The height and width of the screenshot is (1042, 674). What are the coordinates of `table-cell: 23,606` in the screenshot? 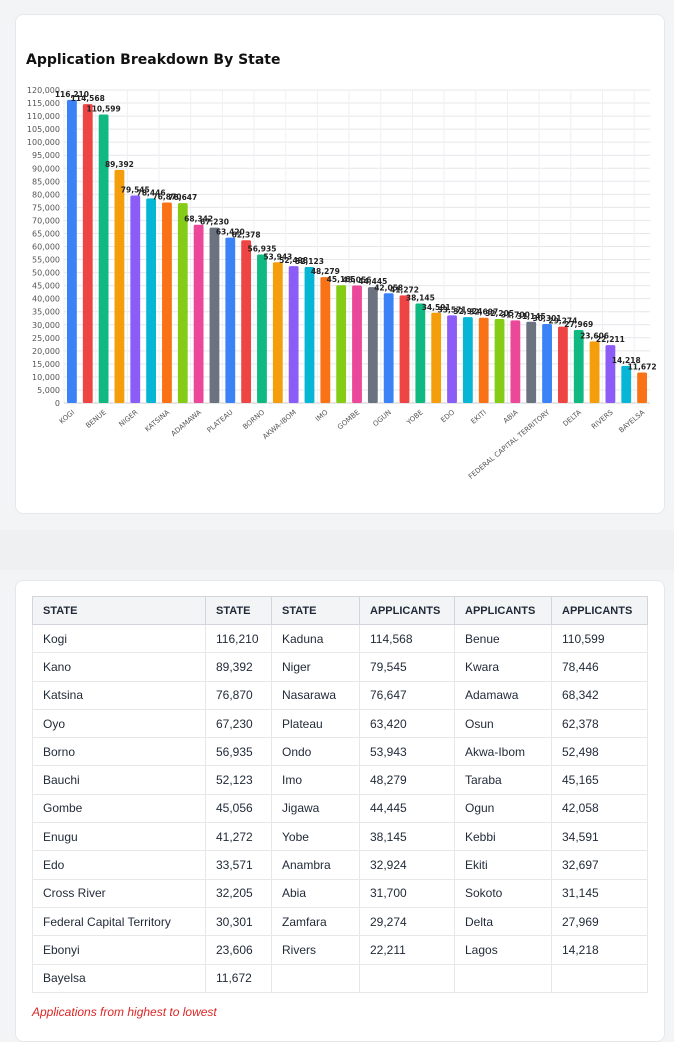 It's located at (238, 950).